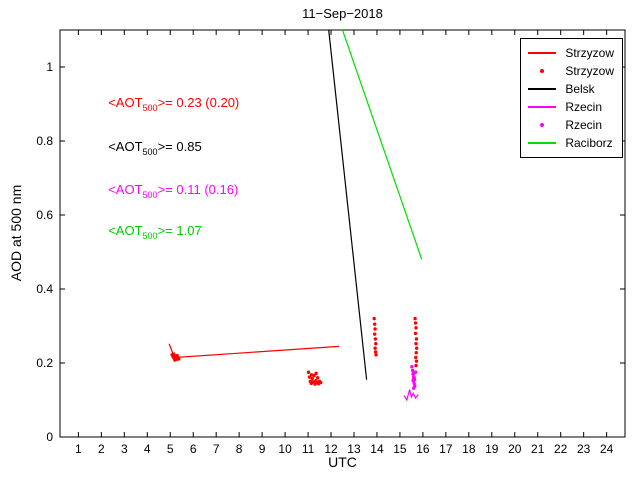 This screenshot has height=480, width=640. I want to click on x-tick-label: 8, so click(239, 449).